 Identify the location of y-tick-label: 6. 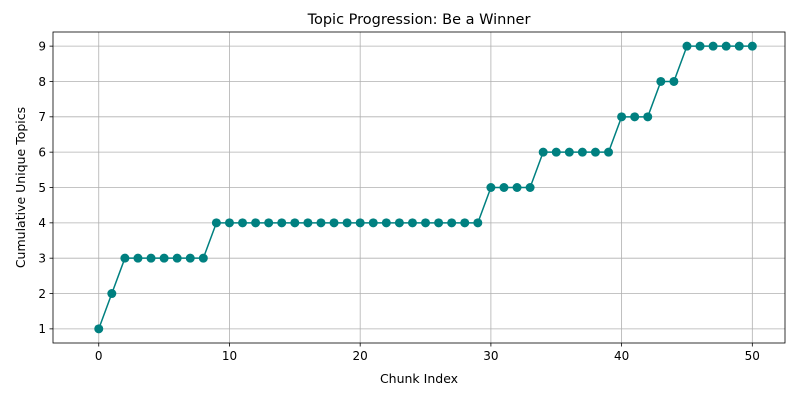
(42, 152).